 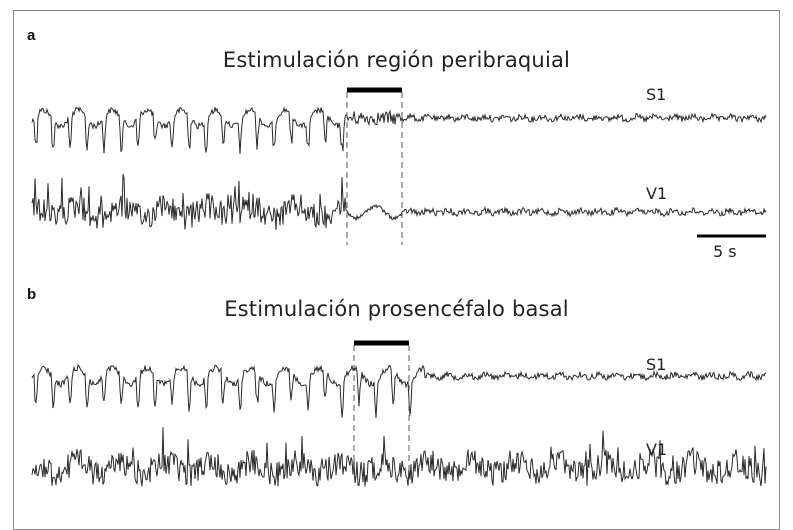 What do you see at coordinates (657, 449) in the screenshot?
I see `trace-label-b-v1: V1` at bounding box center [657, 449].